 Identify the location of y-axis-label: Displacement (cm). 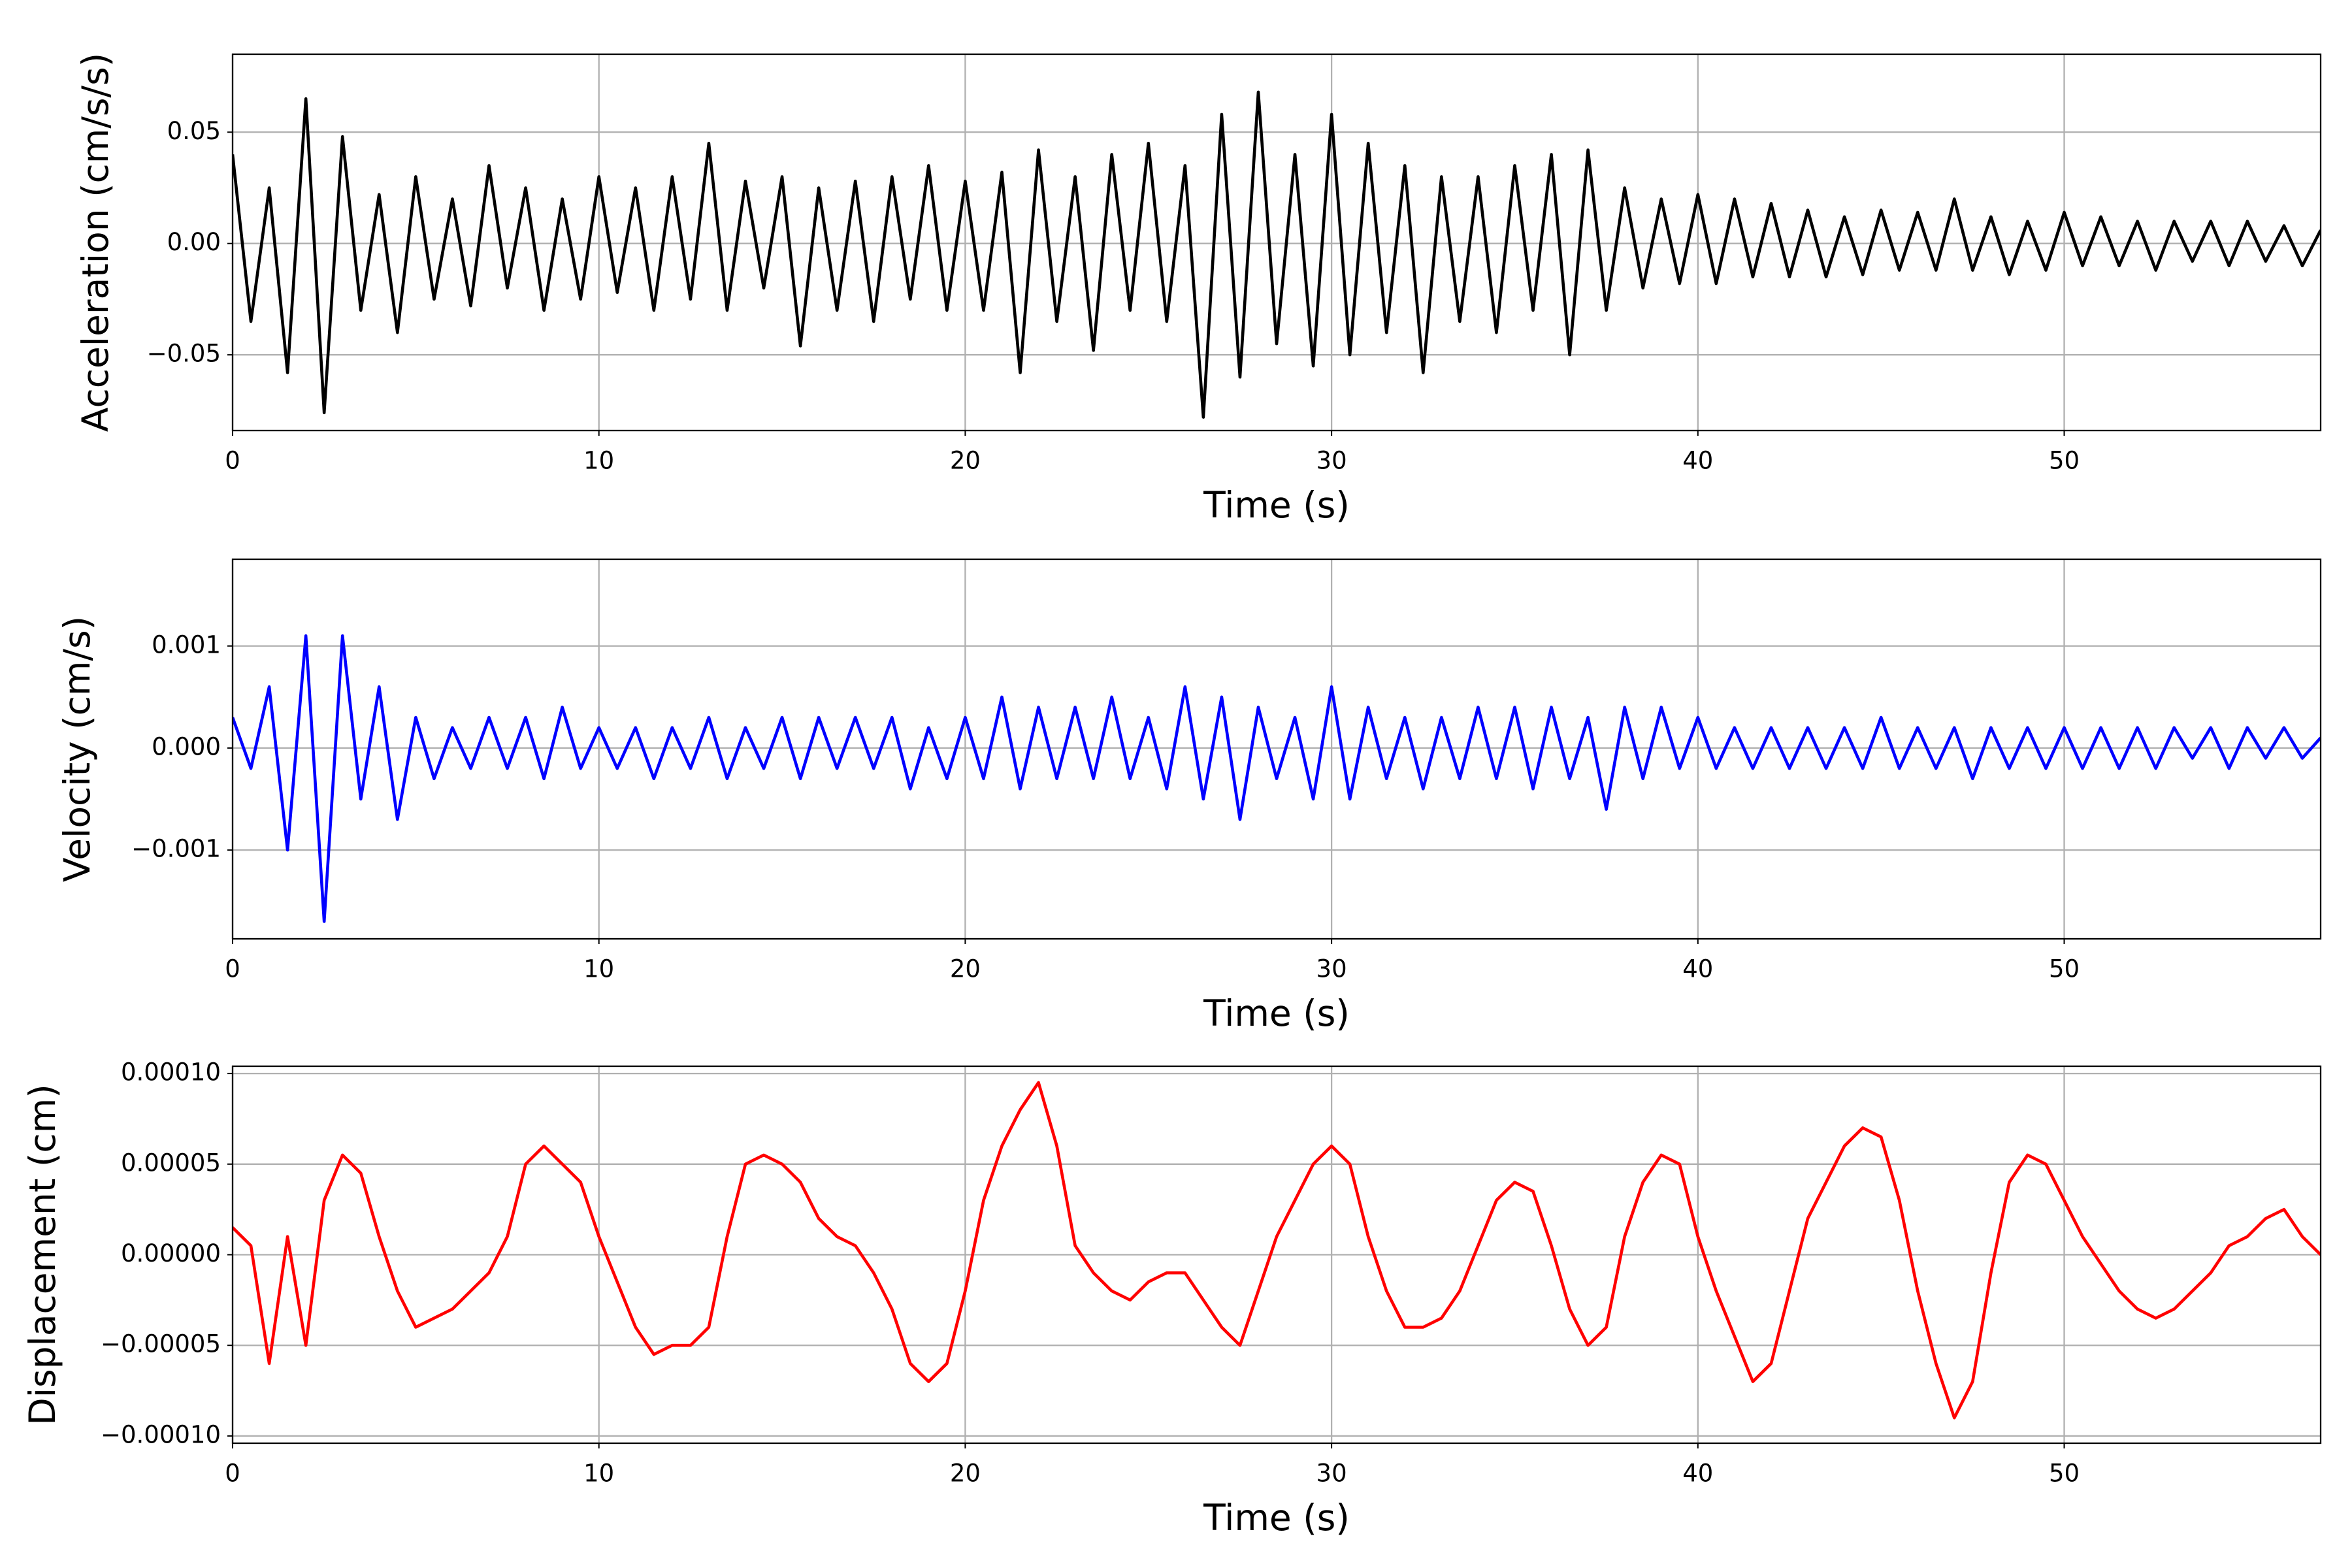
(42, 1254).